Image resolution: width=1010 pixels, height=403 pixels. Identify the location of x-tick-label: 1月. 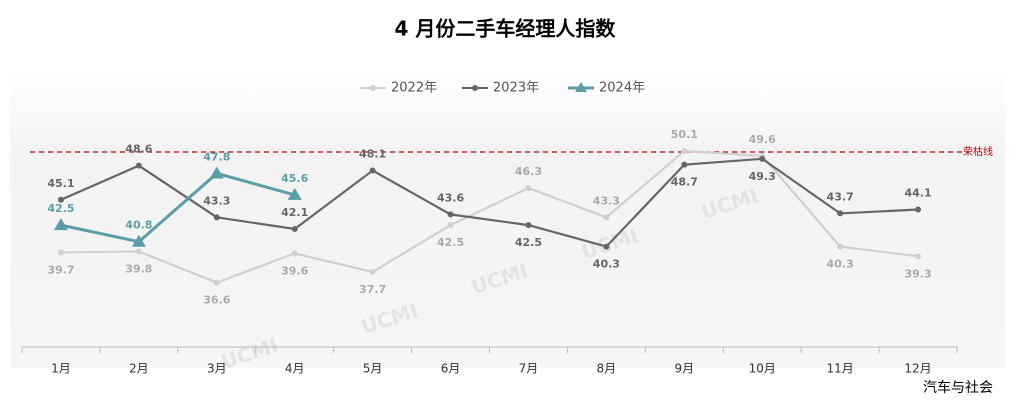
(61, 369).